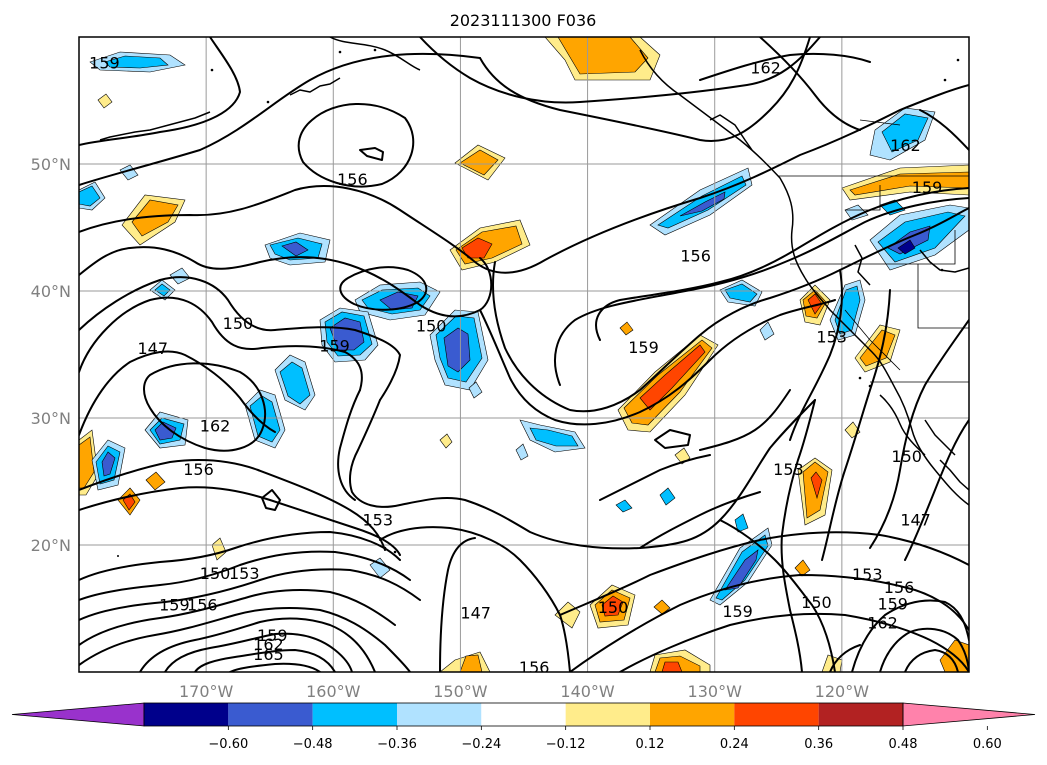 This screenshot has height=765, width=1047. I want to click on lat-tick-label: 40°N, so click(51, 291).